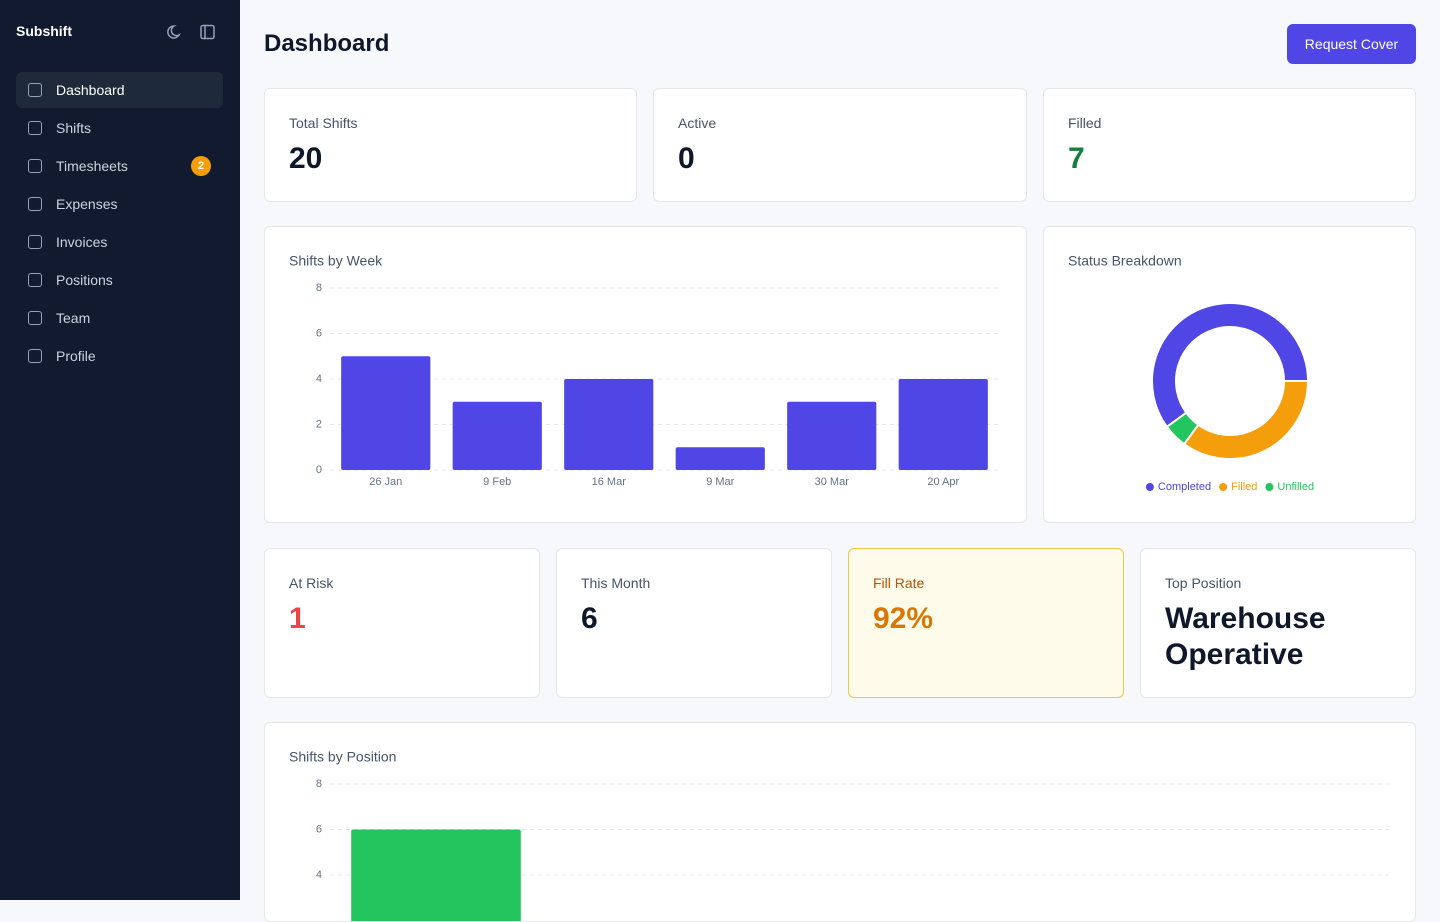  I want to click on chart-title: Shifts by Position, so click(342, 757).